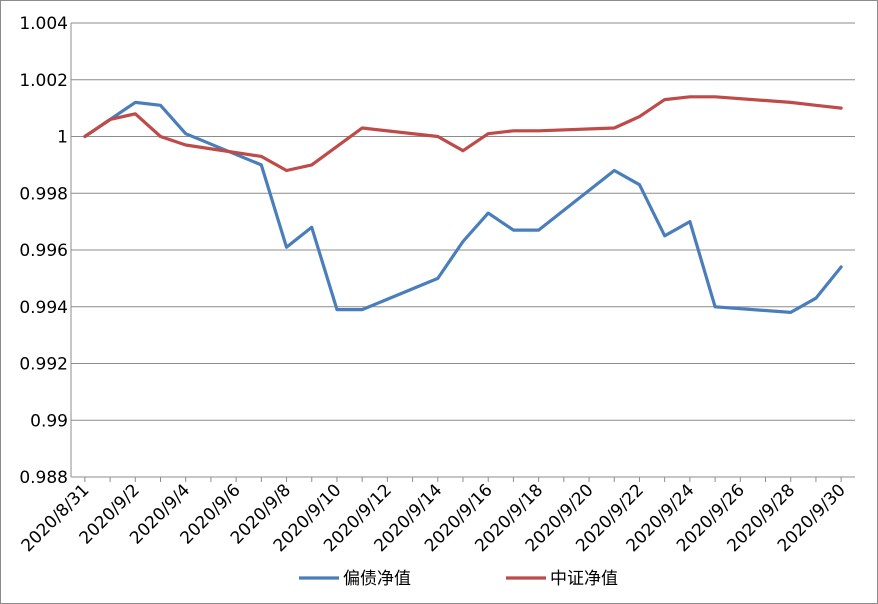  I want to click on x-tick-label: 2020/8/31, so click(56, 518).